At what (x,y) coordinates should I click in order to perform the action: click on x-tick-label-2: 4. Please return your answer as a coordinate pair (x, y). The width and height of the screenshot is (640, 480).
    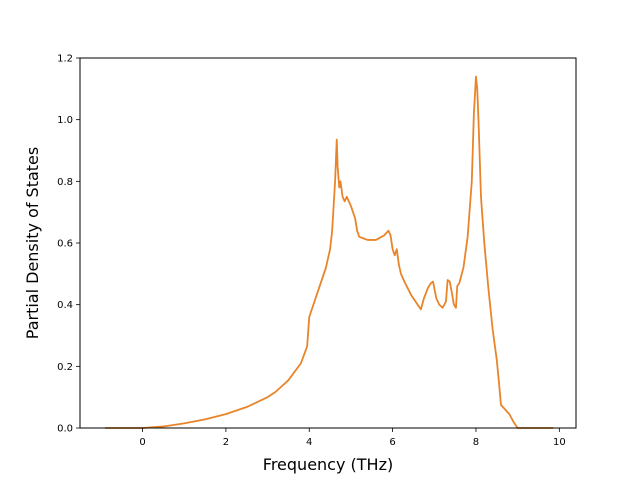
    Looking at the image, I should click on (309, 442).